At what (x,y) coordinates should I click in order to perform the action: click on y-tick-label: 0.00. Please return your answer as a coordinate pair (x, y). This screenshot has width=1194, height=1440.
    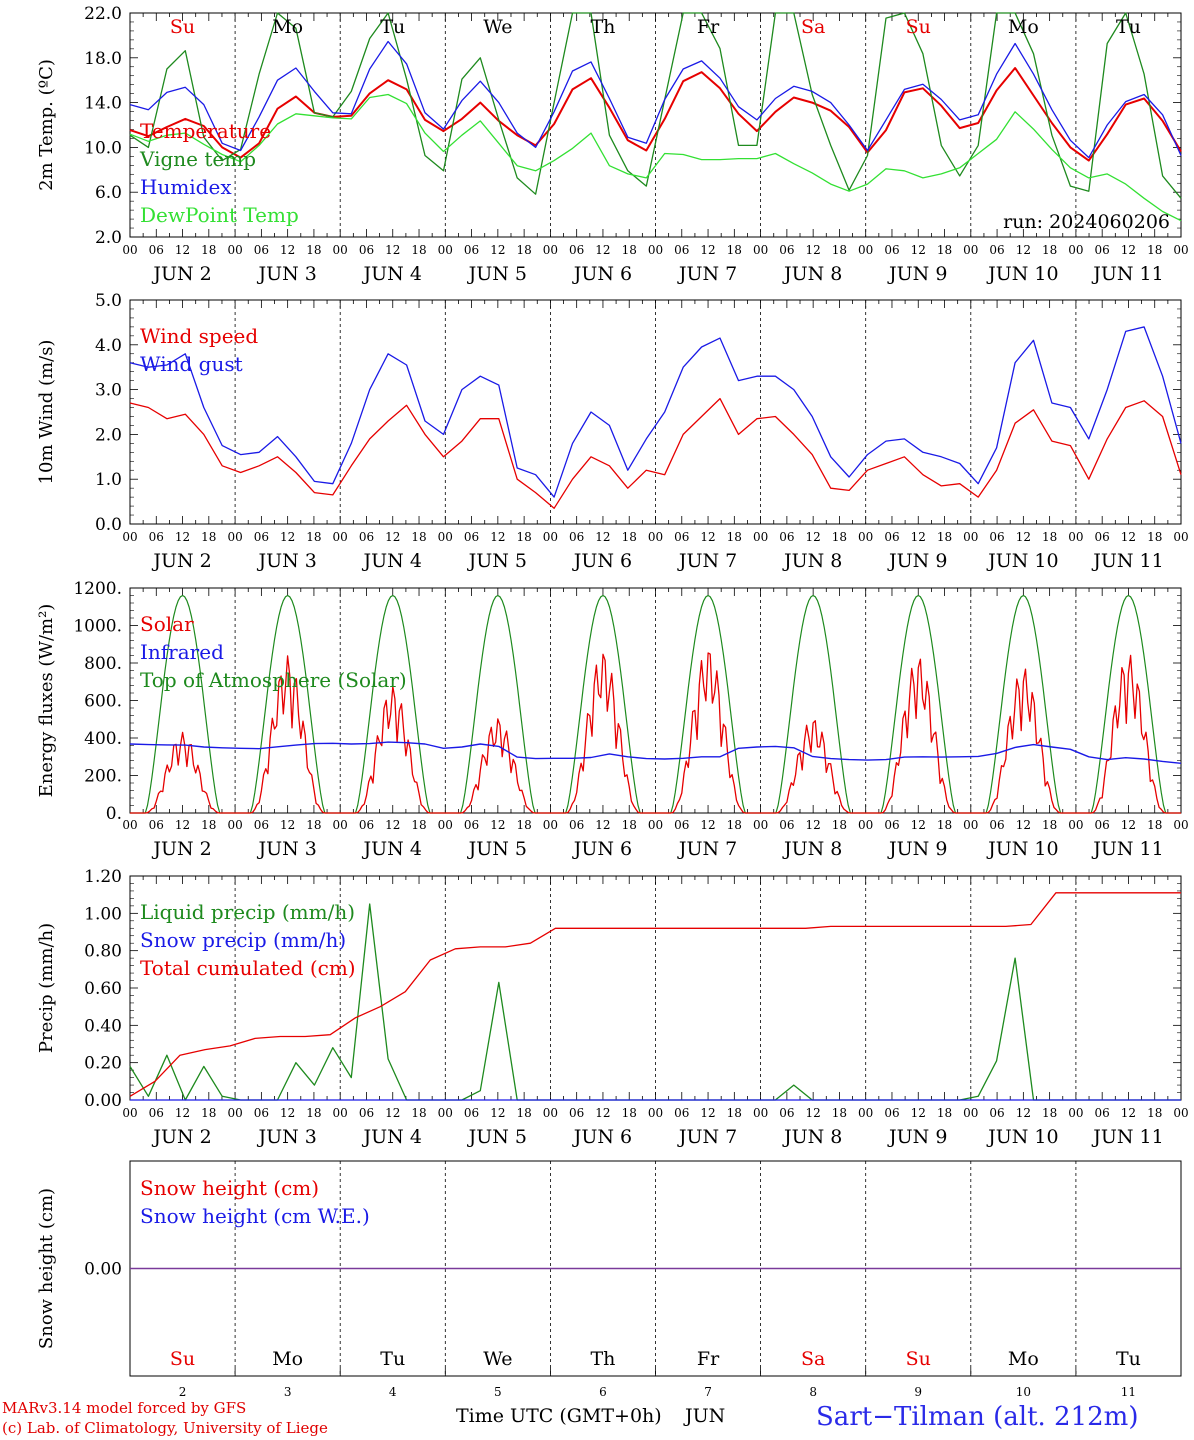
    Looking at the image, I should click on (103, 1270).